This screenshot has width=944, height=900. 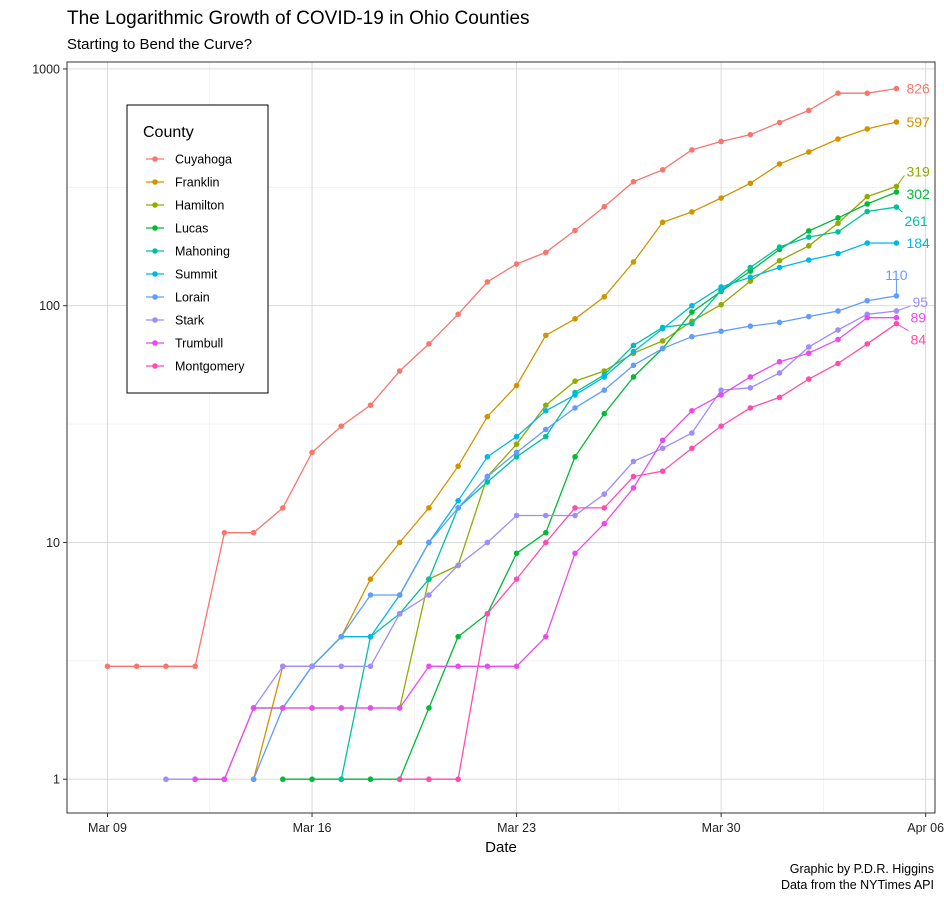 What do you see at coordinates (188, 252) in the screenshot?
I see `legend-item-mahoning: Mahoning` at bounding box center [188, 252].